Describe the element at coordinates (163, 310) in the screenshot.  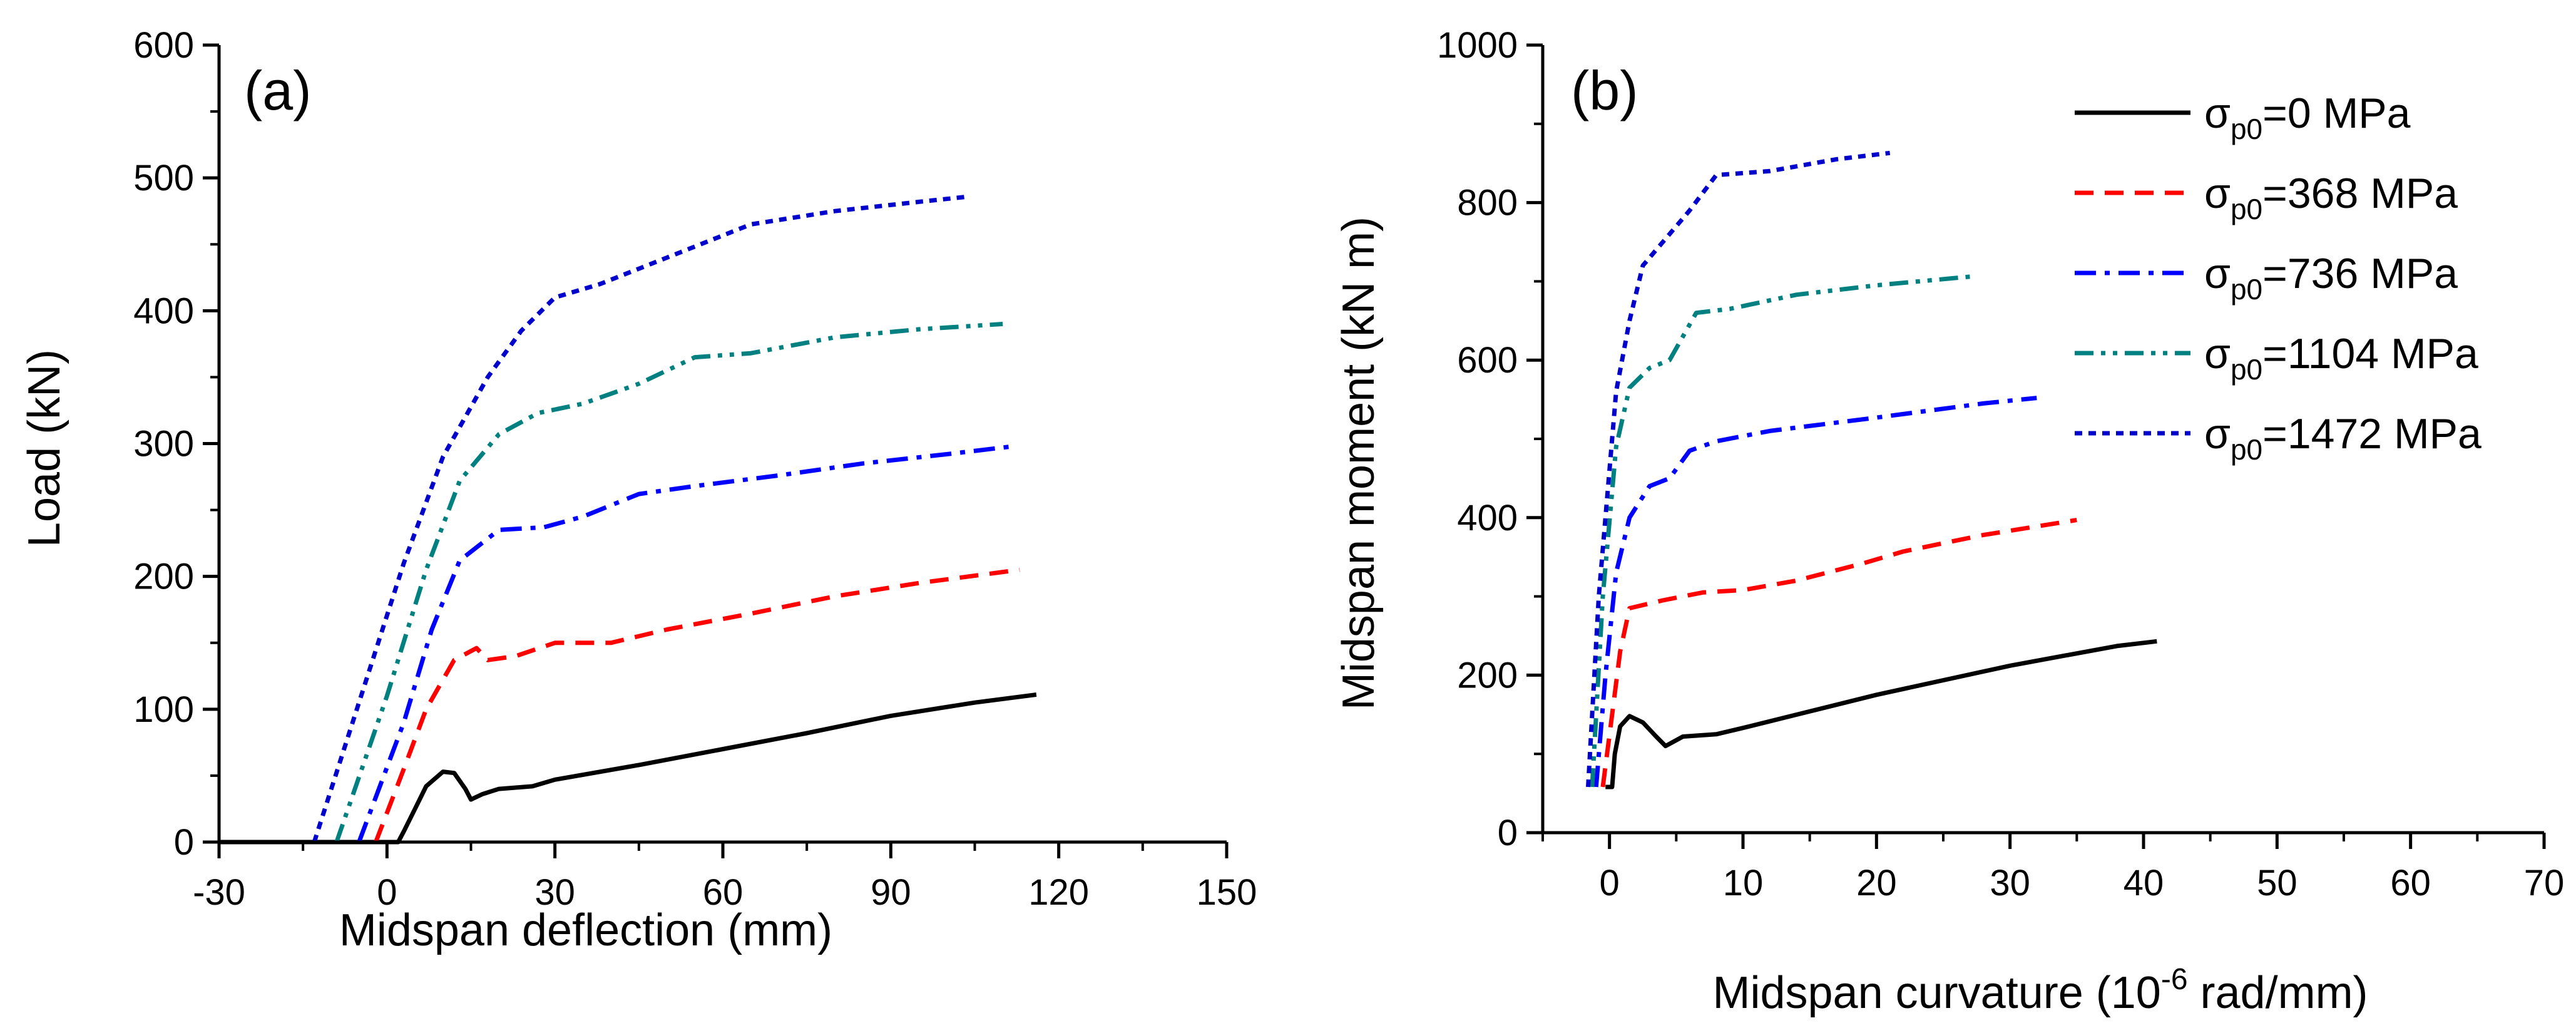
I see `panel-a-y-tick-label: 400` at that location.